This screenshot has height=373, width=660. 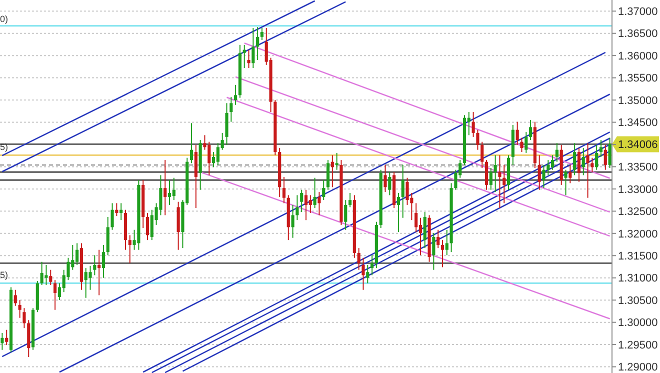 I want to click on annotation: 0), so click(x=4, y=19).